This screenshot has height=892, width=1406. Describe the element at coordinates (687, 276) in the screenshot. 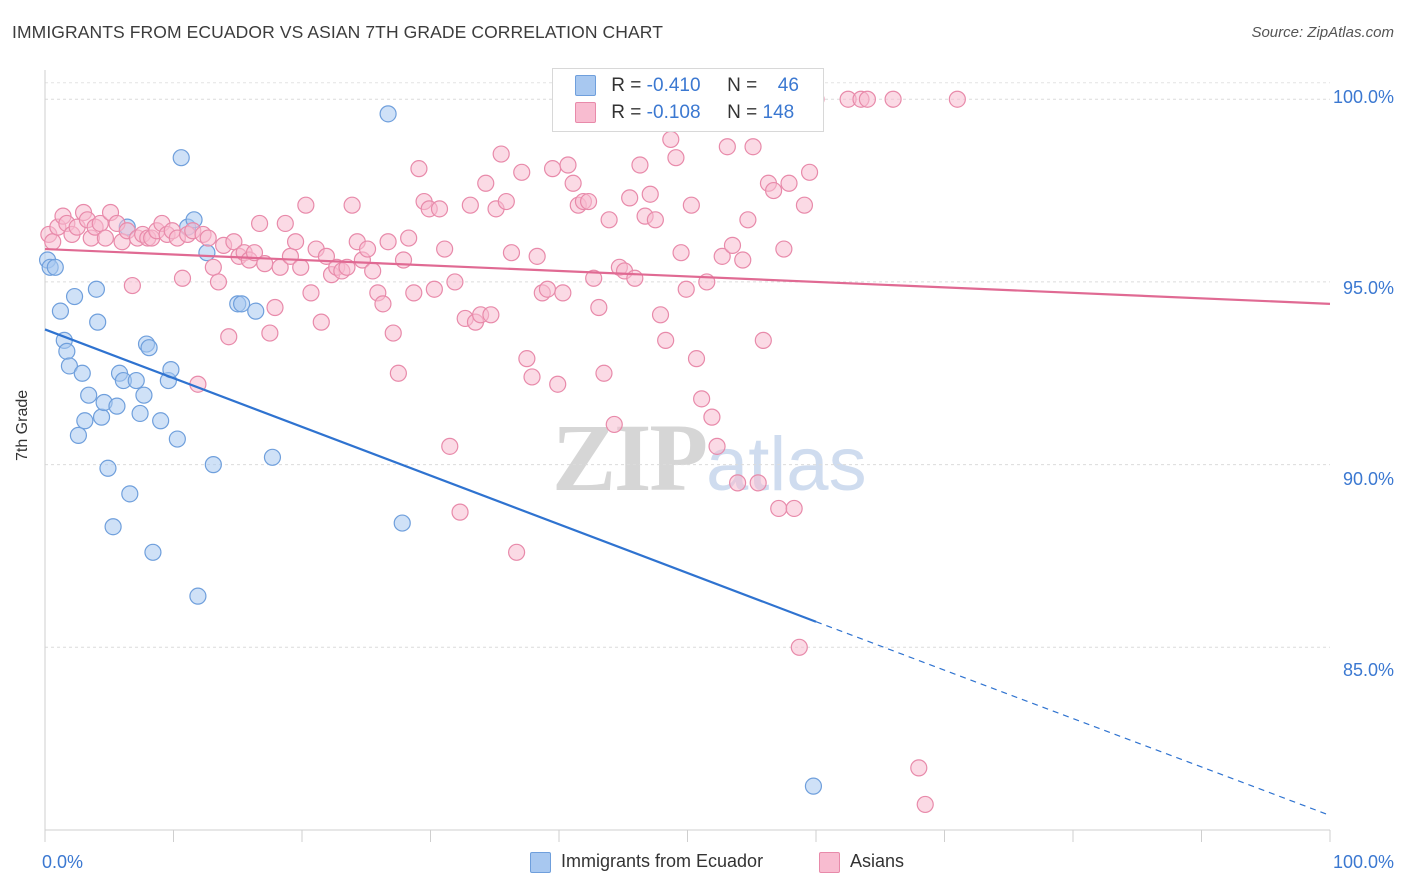

I see `asians-trend-line` at that location.